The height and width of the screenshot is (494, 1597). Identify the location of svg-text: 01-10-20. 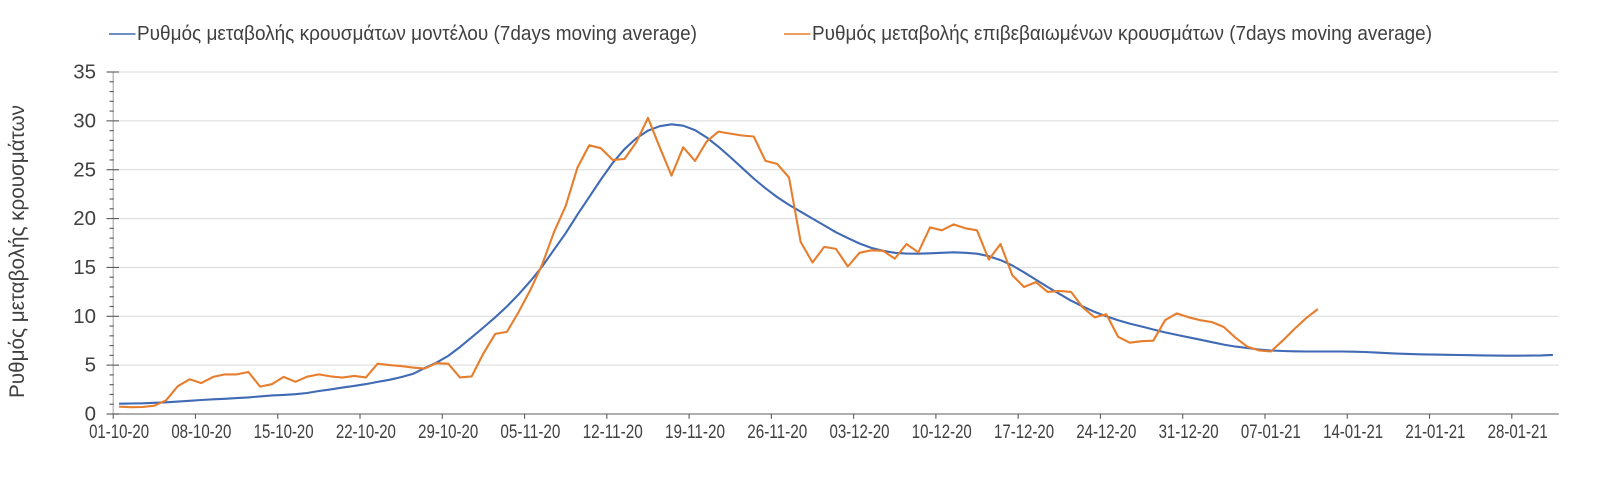
(119, 432).